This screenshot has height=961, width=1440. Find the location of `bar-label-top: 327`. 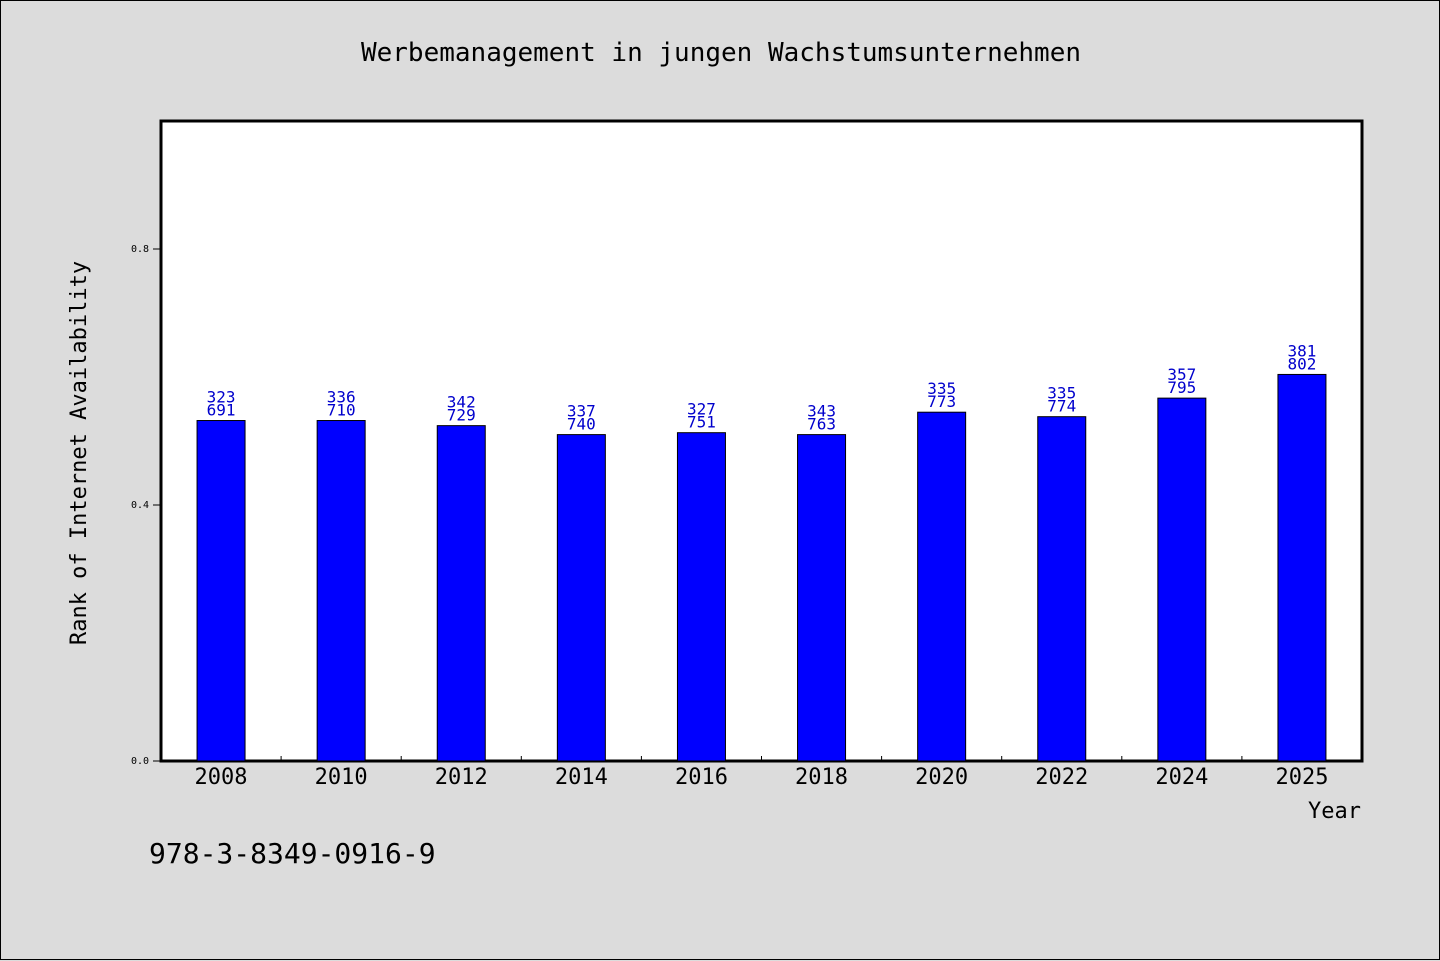

bar-label-top: 327 is located at coordinates (701, 409).